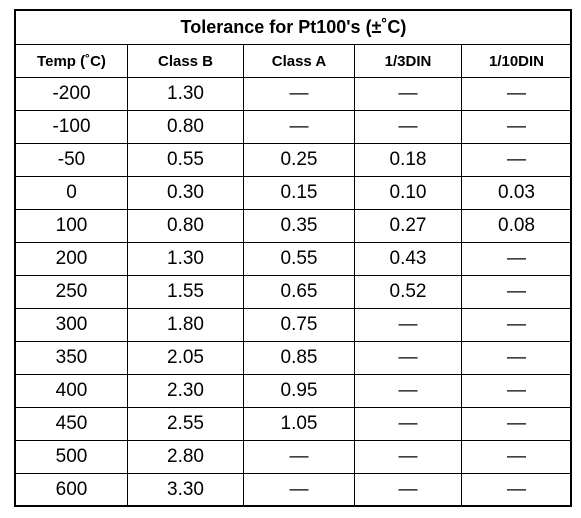 Image resolution: width=581 pixels, height=518 pixels. Describe the element at coordinates (299, 424) in the screenshot. I see `table-cell: 1.05` at that location.